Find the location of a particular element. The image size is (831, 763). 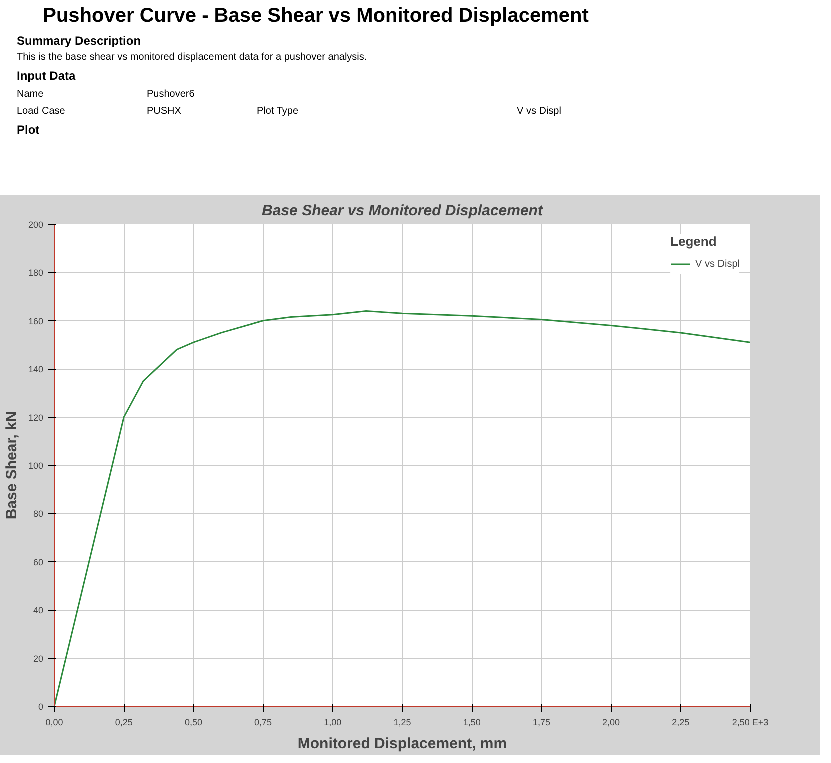

chart-subtitle: Base Shear vs Monitored Displacement is located at coordinates (403, 211).